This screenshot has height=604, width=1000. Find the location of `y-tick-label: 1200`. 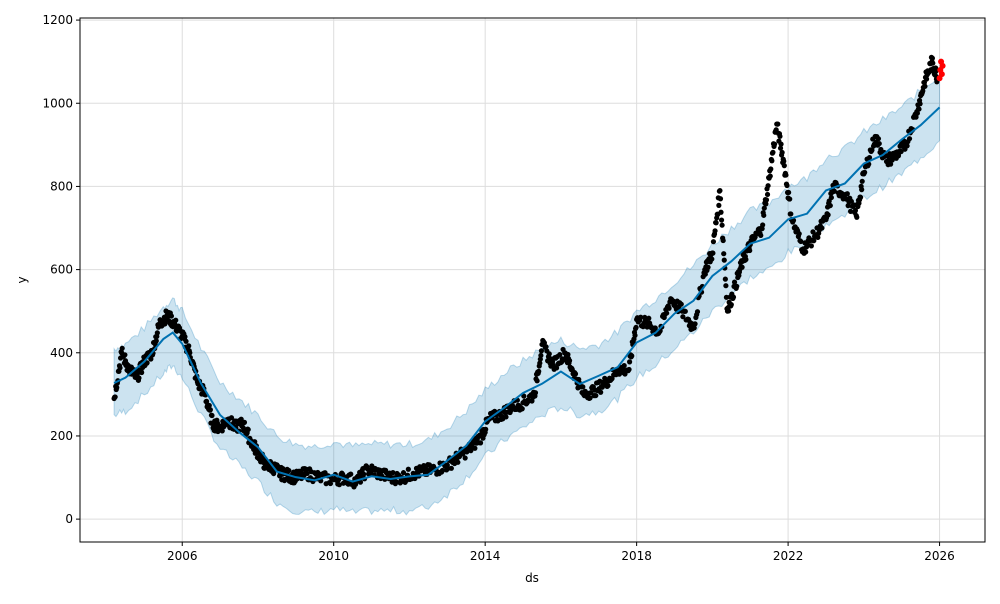

y-tick-label: 1200 is located at coordinates (57, 20).